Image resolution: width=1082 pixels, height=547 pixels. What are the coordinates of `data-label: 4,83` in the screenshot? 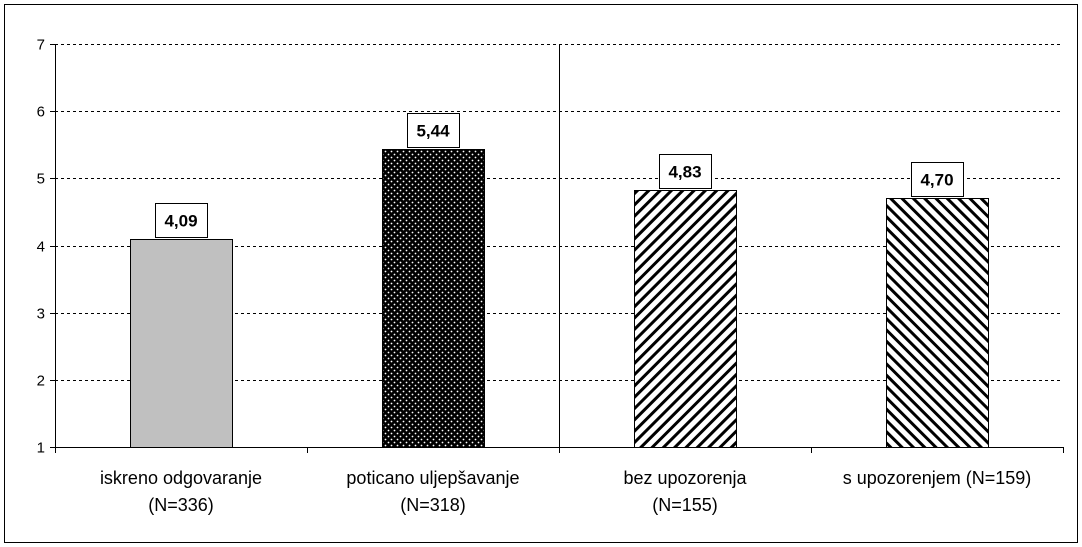 It's located at (684, 172).